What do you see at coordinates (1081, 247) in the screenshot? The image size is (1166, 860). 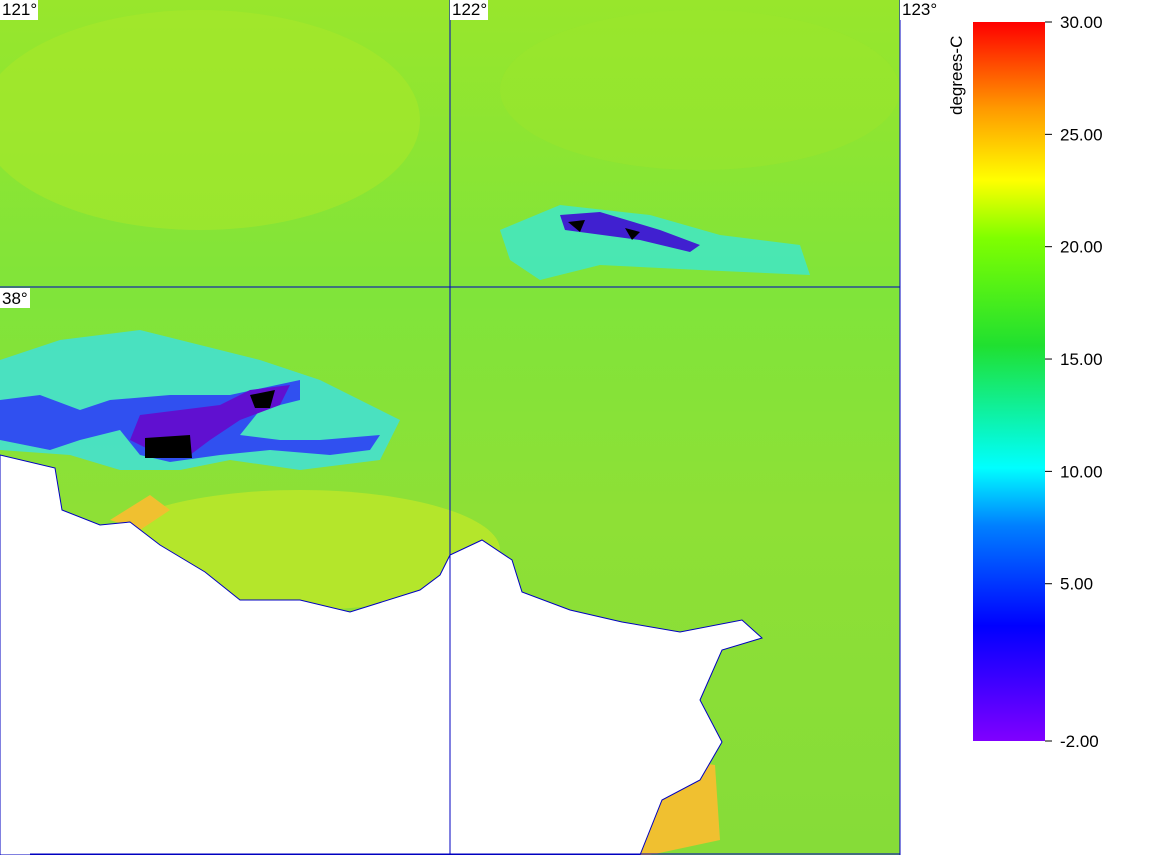 I see `colorbar-tick-label: 20.00` at bounding box center [1081, 247].